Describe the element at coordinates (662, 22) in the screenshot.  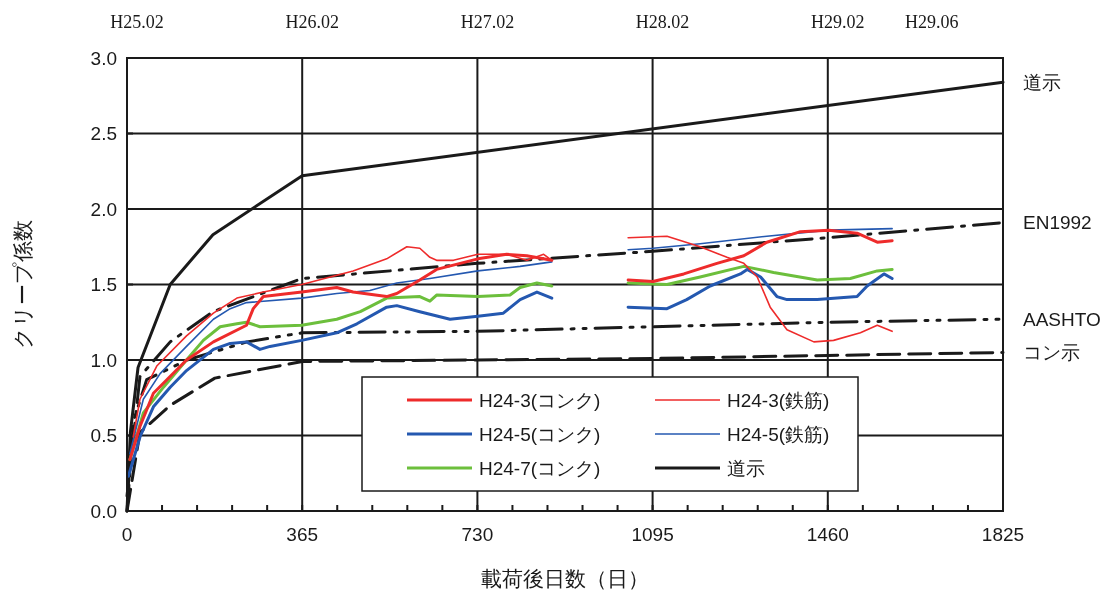
I see `text: H28.02` at that location.